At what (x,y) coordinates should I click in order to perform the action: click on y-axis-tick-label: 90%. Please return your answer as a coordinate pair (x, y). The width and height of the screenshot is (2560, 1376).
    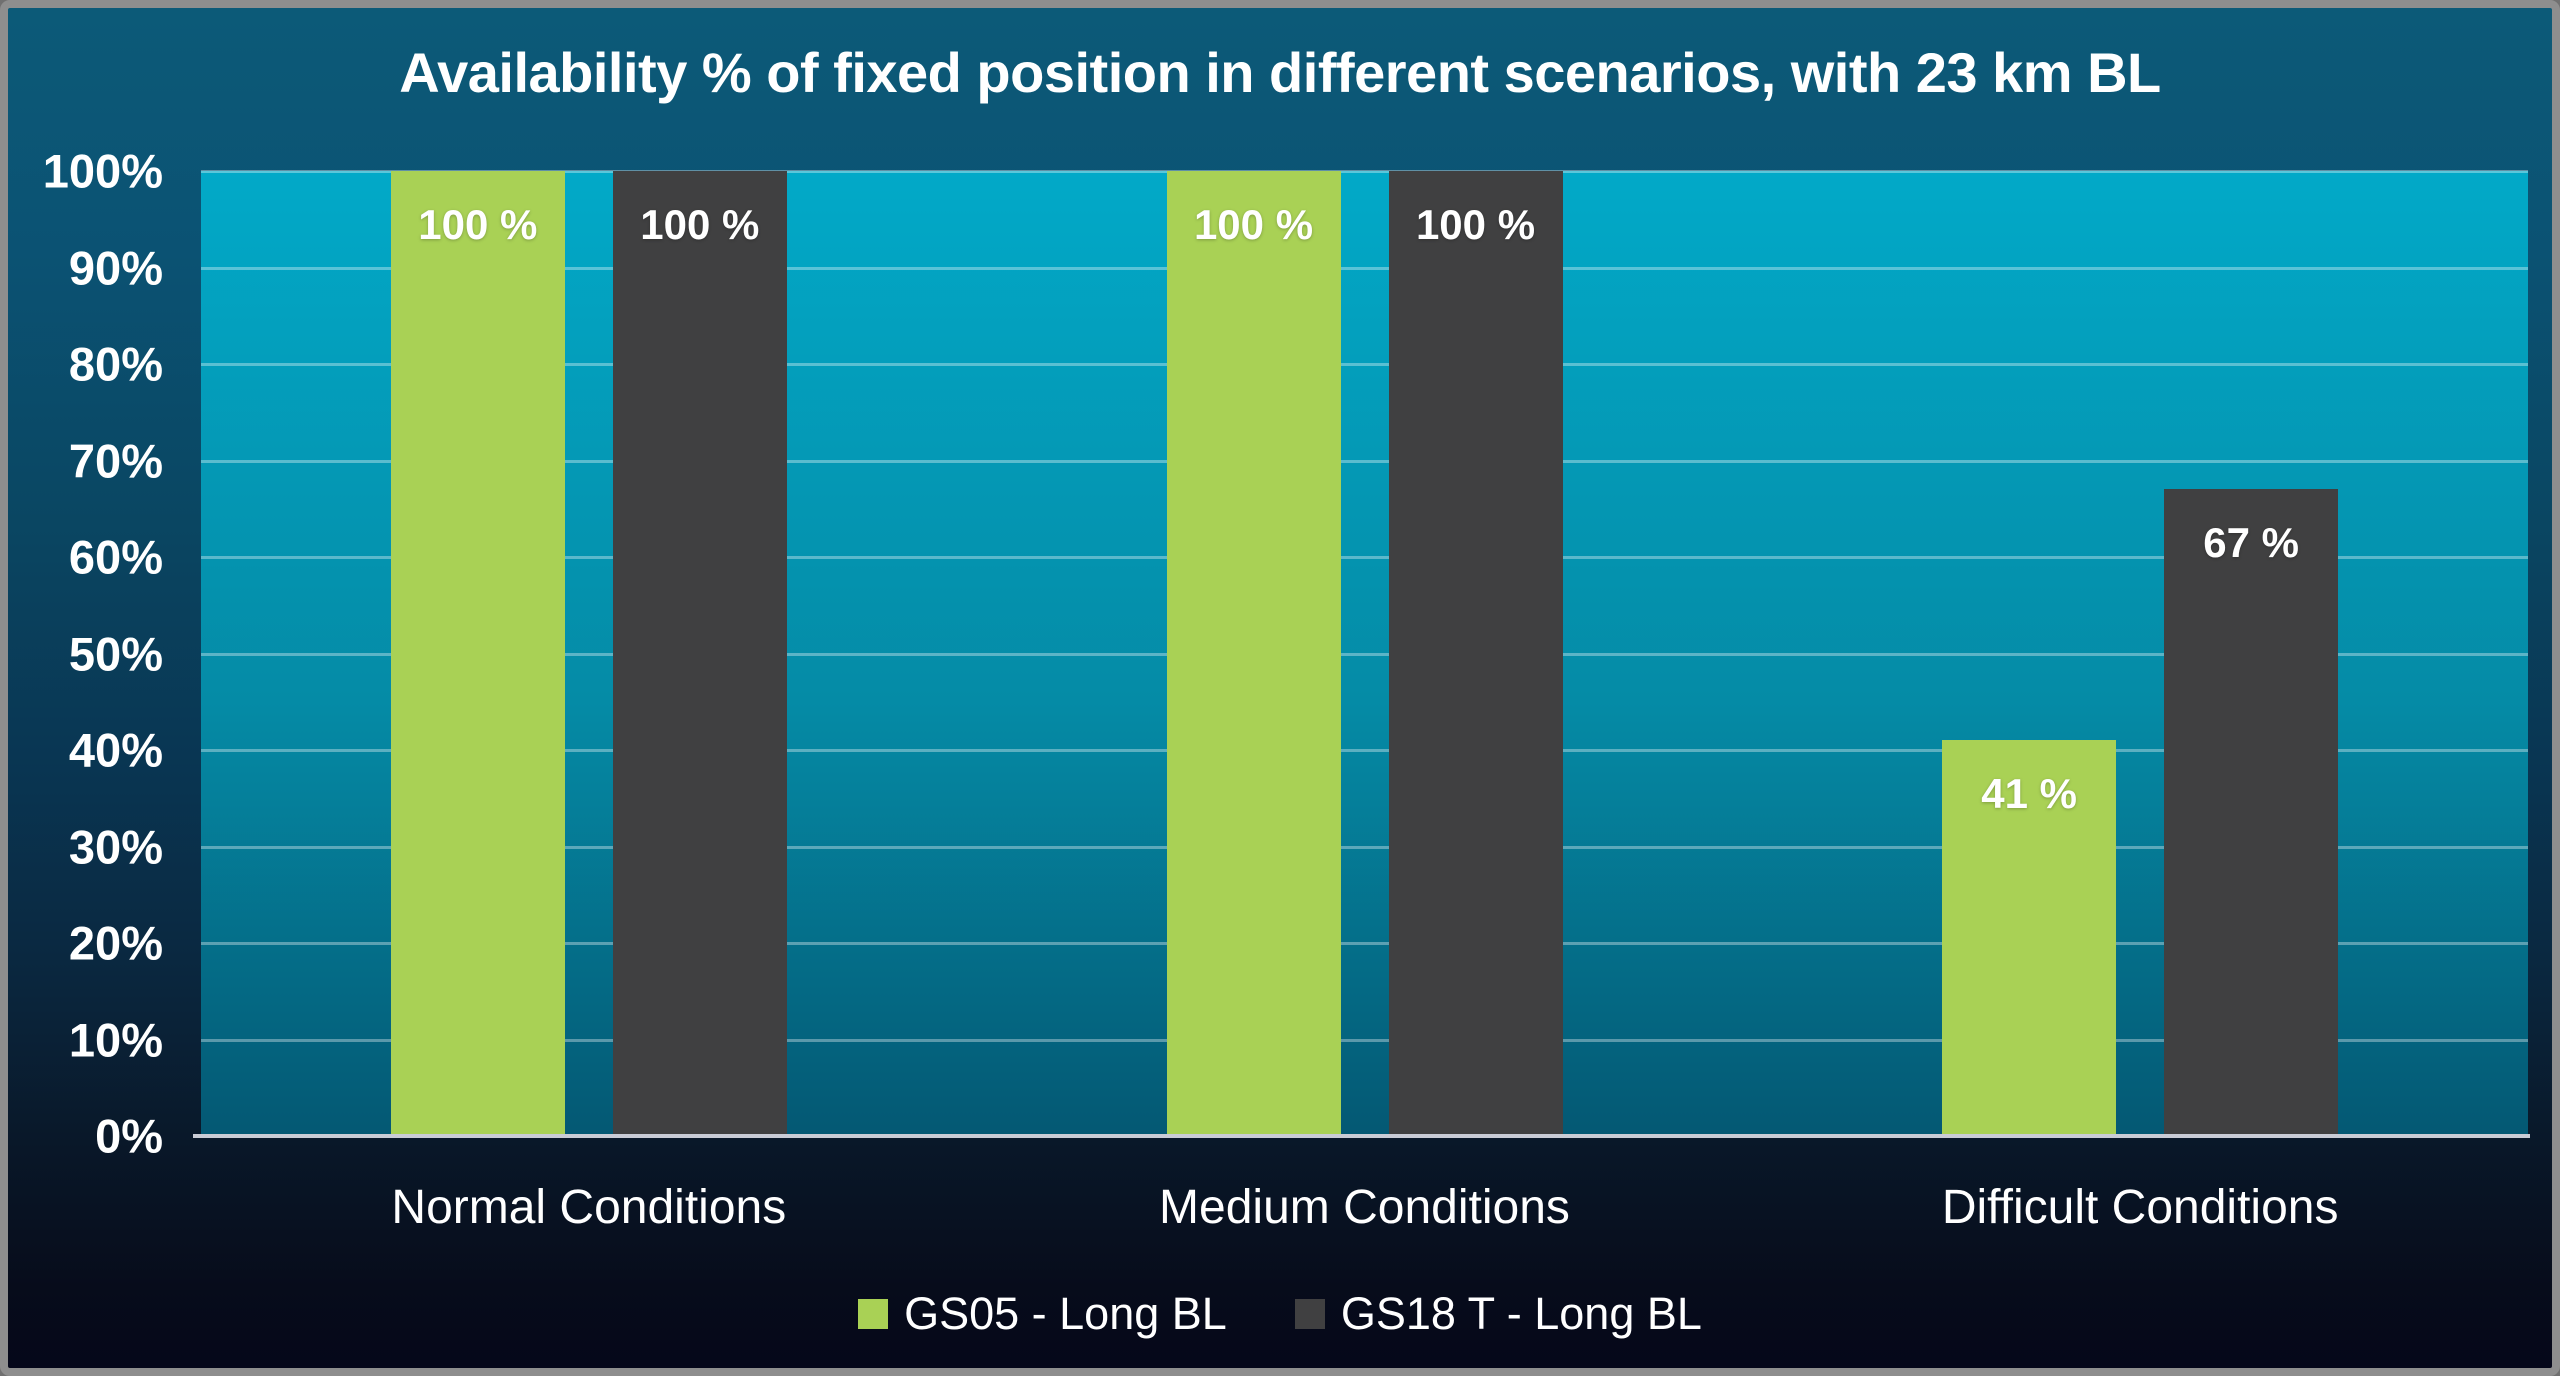
    Looking at the image, I should click on (115, 267).